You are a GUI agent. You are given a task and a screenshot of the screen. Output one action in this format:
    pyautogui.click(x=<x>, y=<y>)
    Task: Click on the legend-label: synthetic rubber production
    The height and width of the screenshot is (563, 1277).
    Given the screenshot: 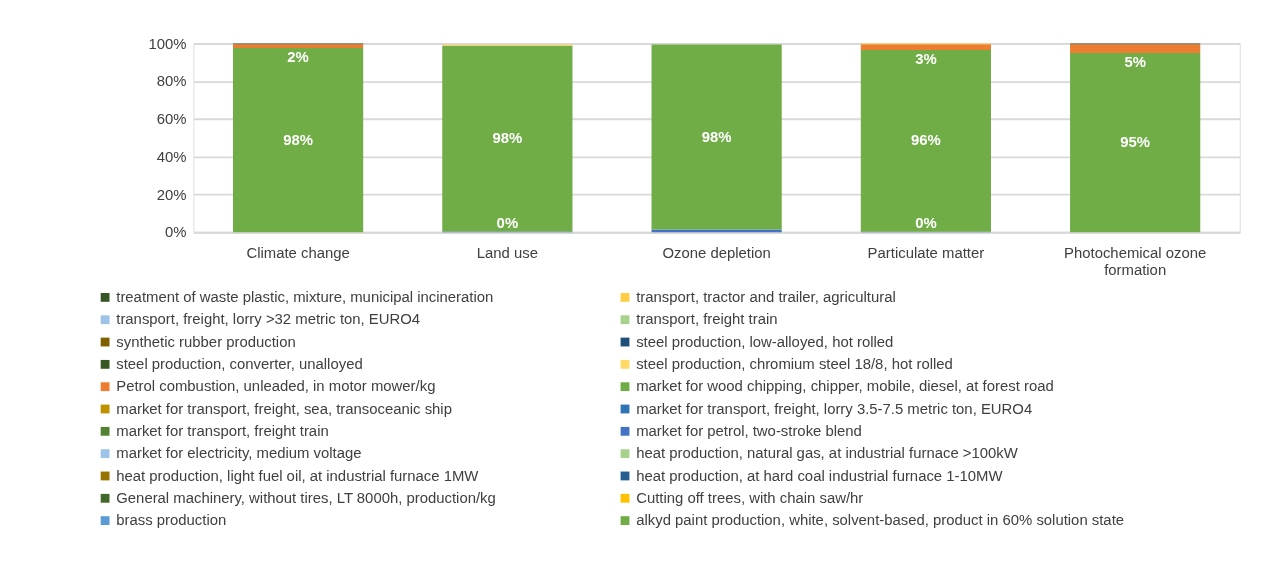 What is the action you would take?
    pyautogui.click(x=206, y=341)
    